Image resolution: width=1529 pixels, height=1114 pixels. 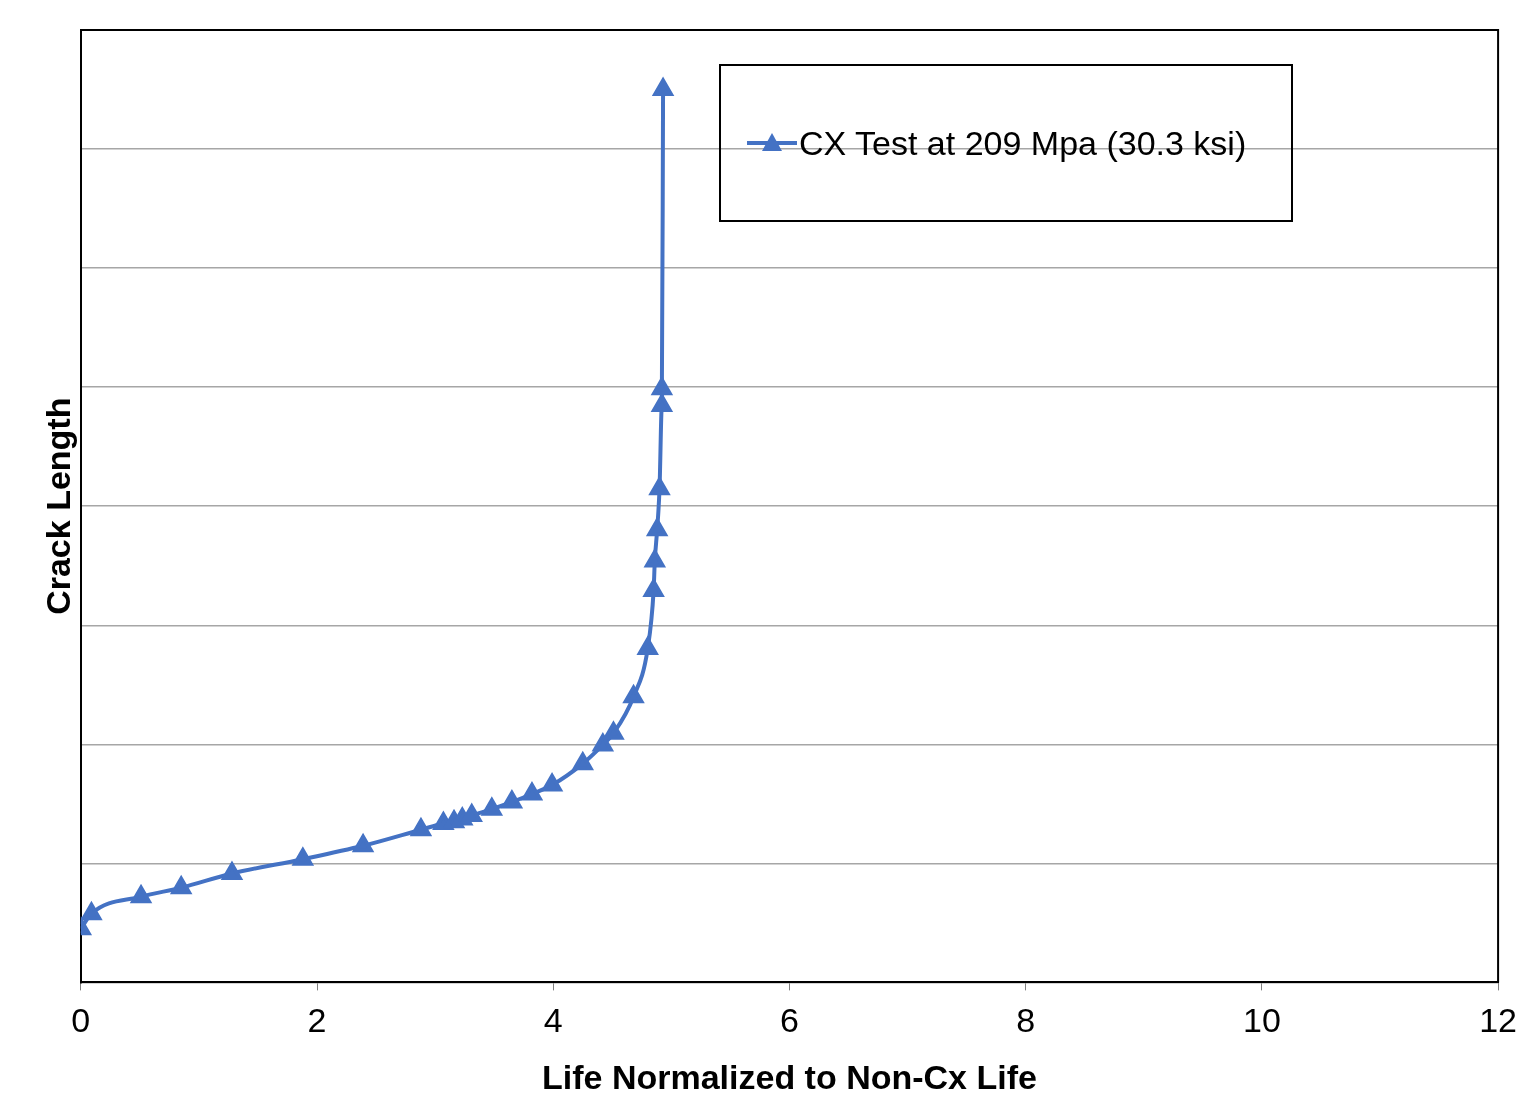 I want to click on x-tick-label: 2, so click(x=317, y=1020).